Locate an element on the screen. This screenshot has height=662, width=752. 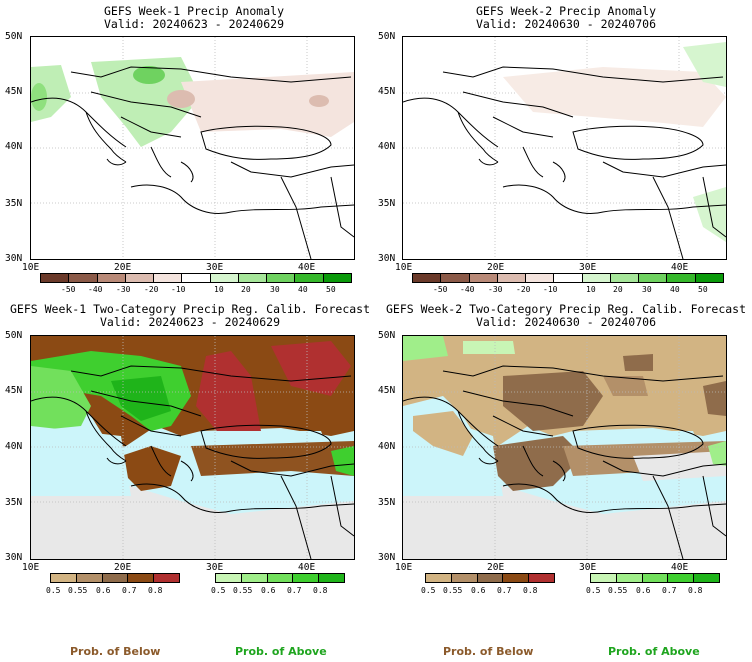
p2-tick: 50 is located at coordinates (703, 289).